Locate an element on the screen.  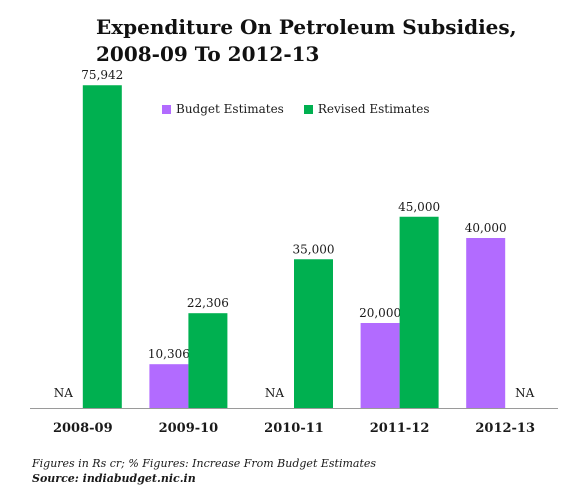
data-label-revised-estimates-2009-10: 22,306 is located at coordinates (208, 303).